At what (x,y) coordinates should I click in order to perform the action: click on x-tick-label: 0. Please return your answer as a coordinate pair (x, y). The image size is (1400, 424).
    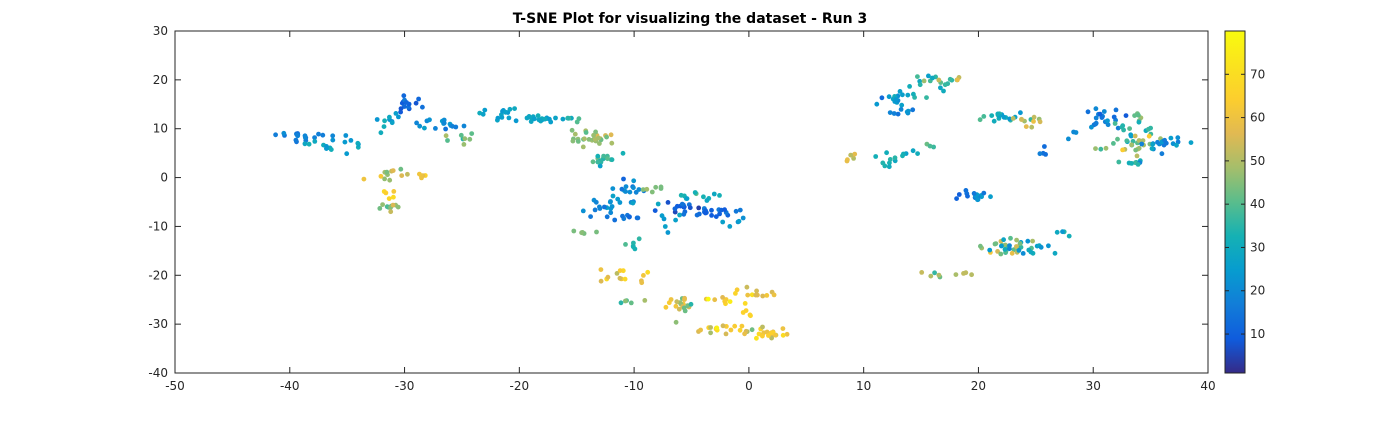
    Looking at the image, I should click on (749, 386).